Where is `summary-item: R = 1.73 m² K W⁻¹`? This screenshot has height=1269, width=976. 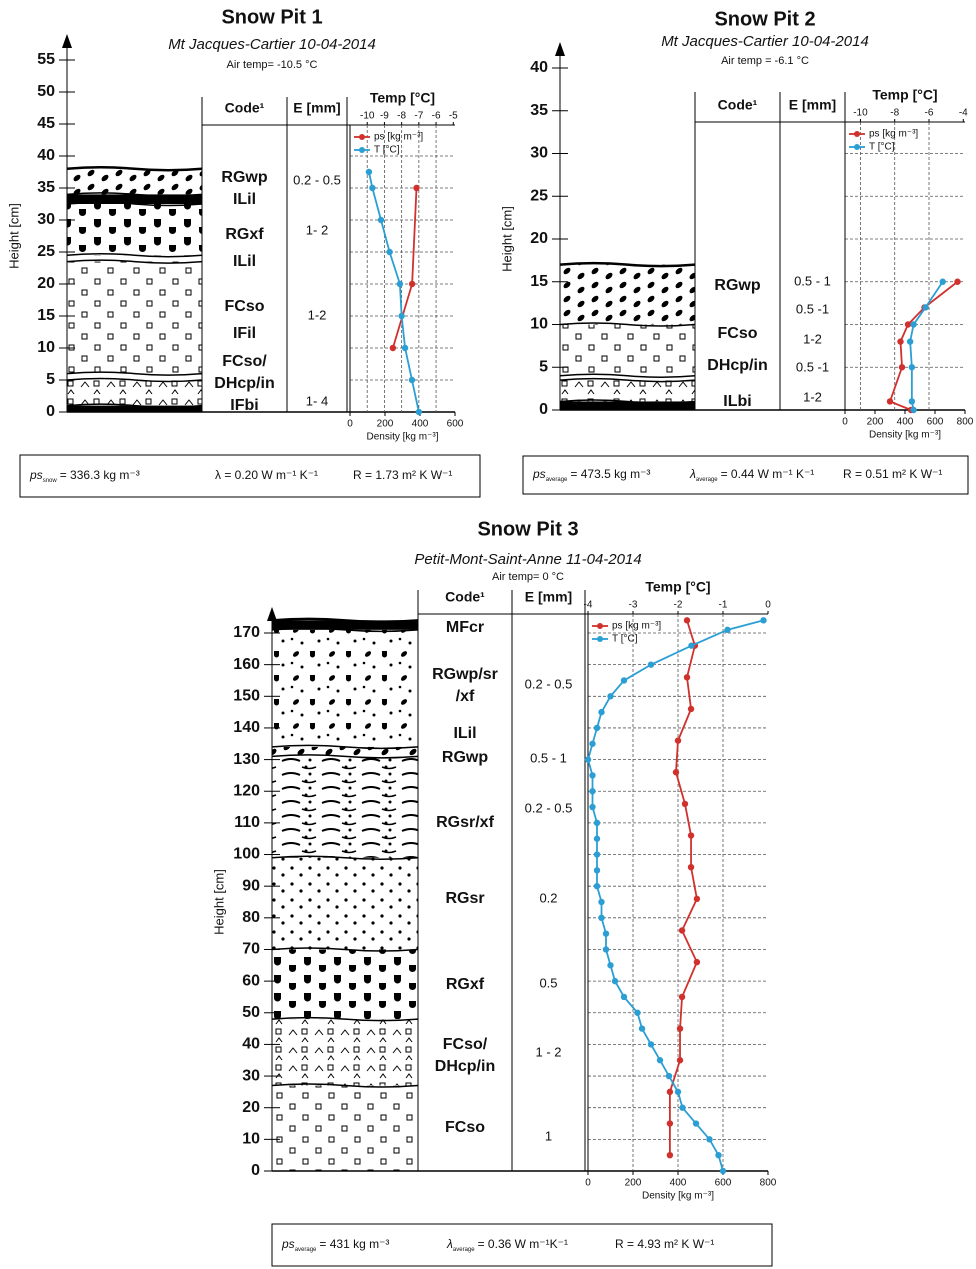
summary-item: R = 1.73 m² K W⁻¹ is located at coordinates (402, 475).